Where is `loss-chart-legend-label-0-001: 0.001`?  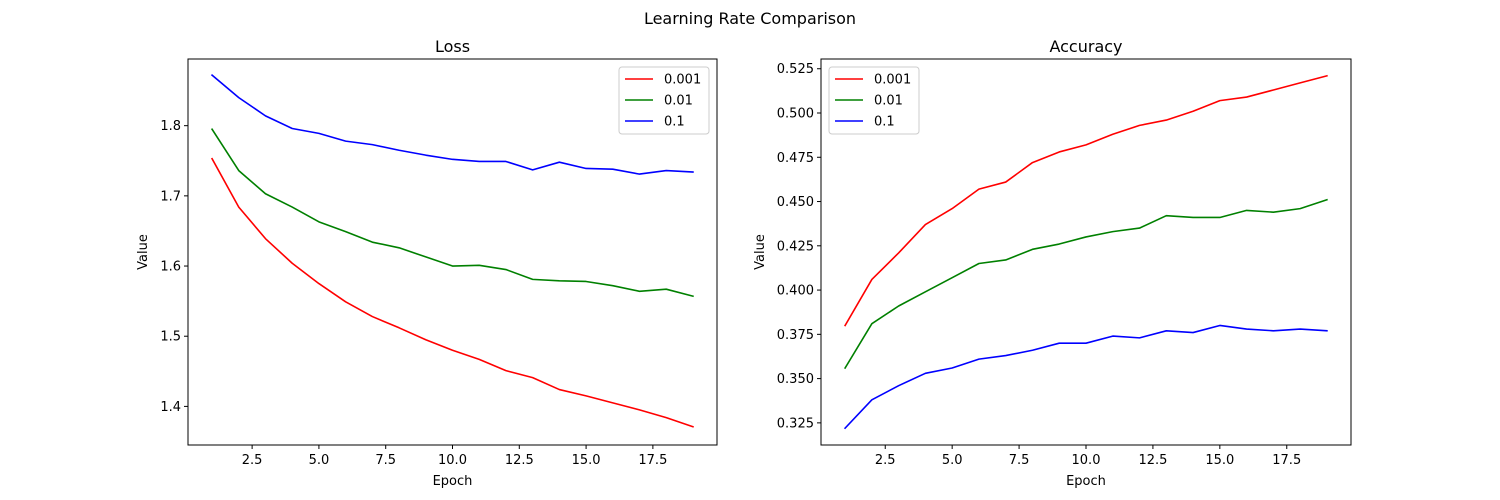
loss-chart-legend-label-0-001: 0.001 is located at coordinates (682, 80).